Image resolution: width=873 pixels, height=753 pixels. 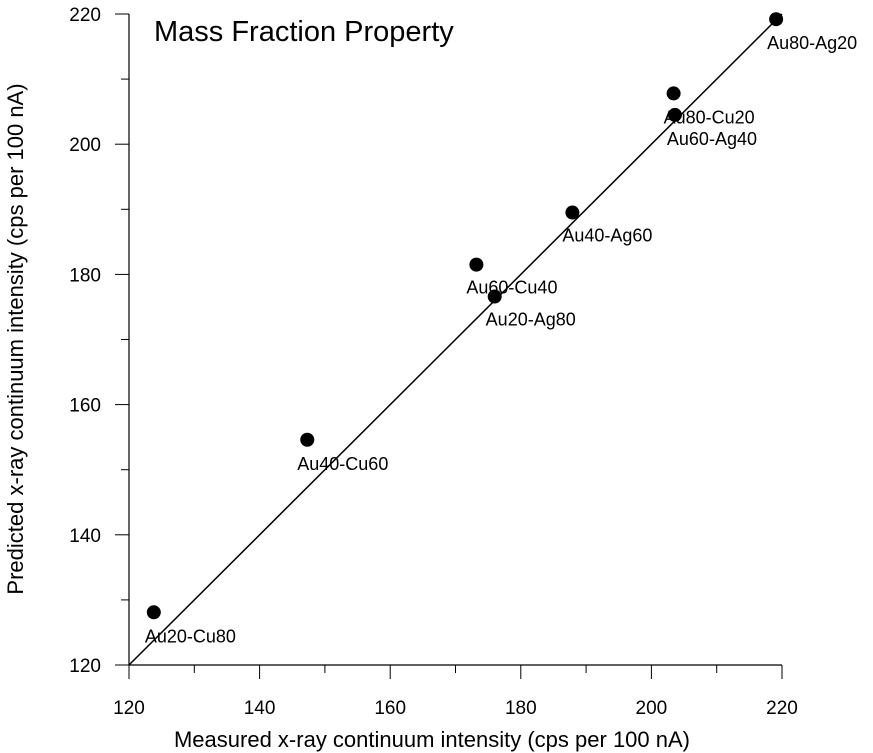 I want to click on point-label: Au80-Cu20, so click(x=709, y=117).